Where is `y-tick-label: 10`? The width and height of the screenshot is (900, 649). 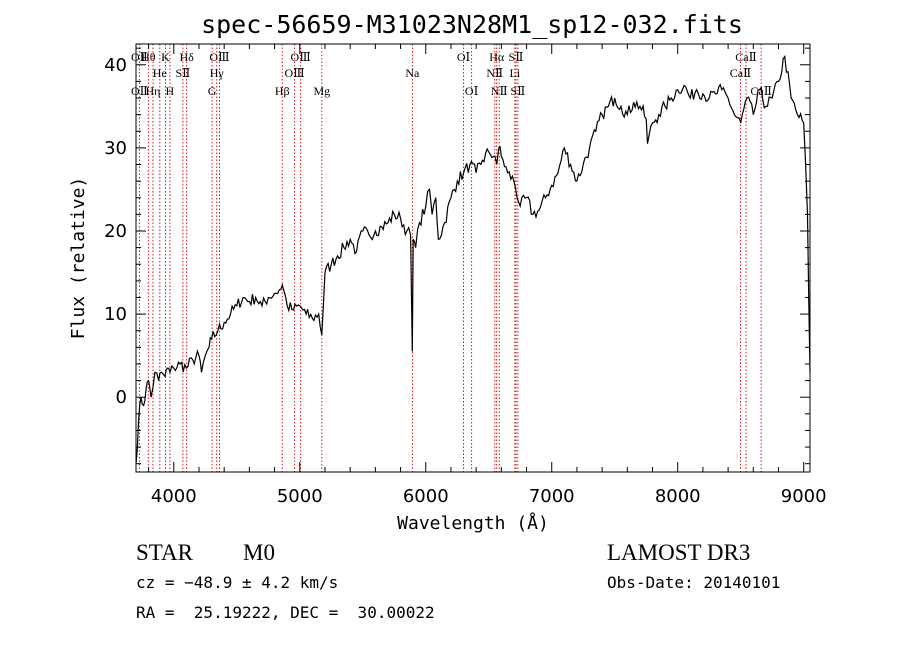
y-tick-label: 10 is located at coordinates (115, 314).